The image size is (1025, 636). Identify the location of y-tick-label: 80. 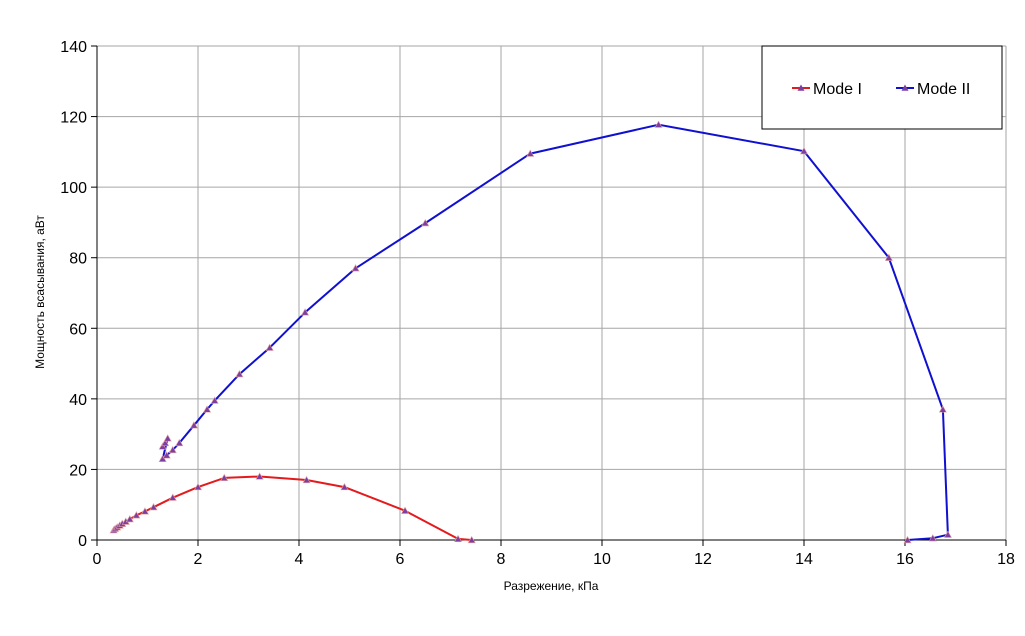
(78, 259).